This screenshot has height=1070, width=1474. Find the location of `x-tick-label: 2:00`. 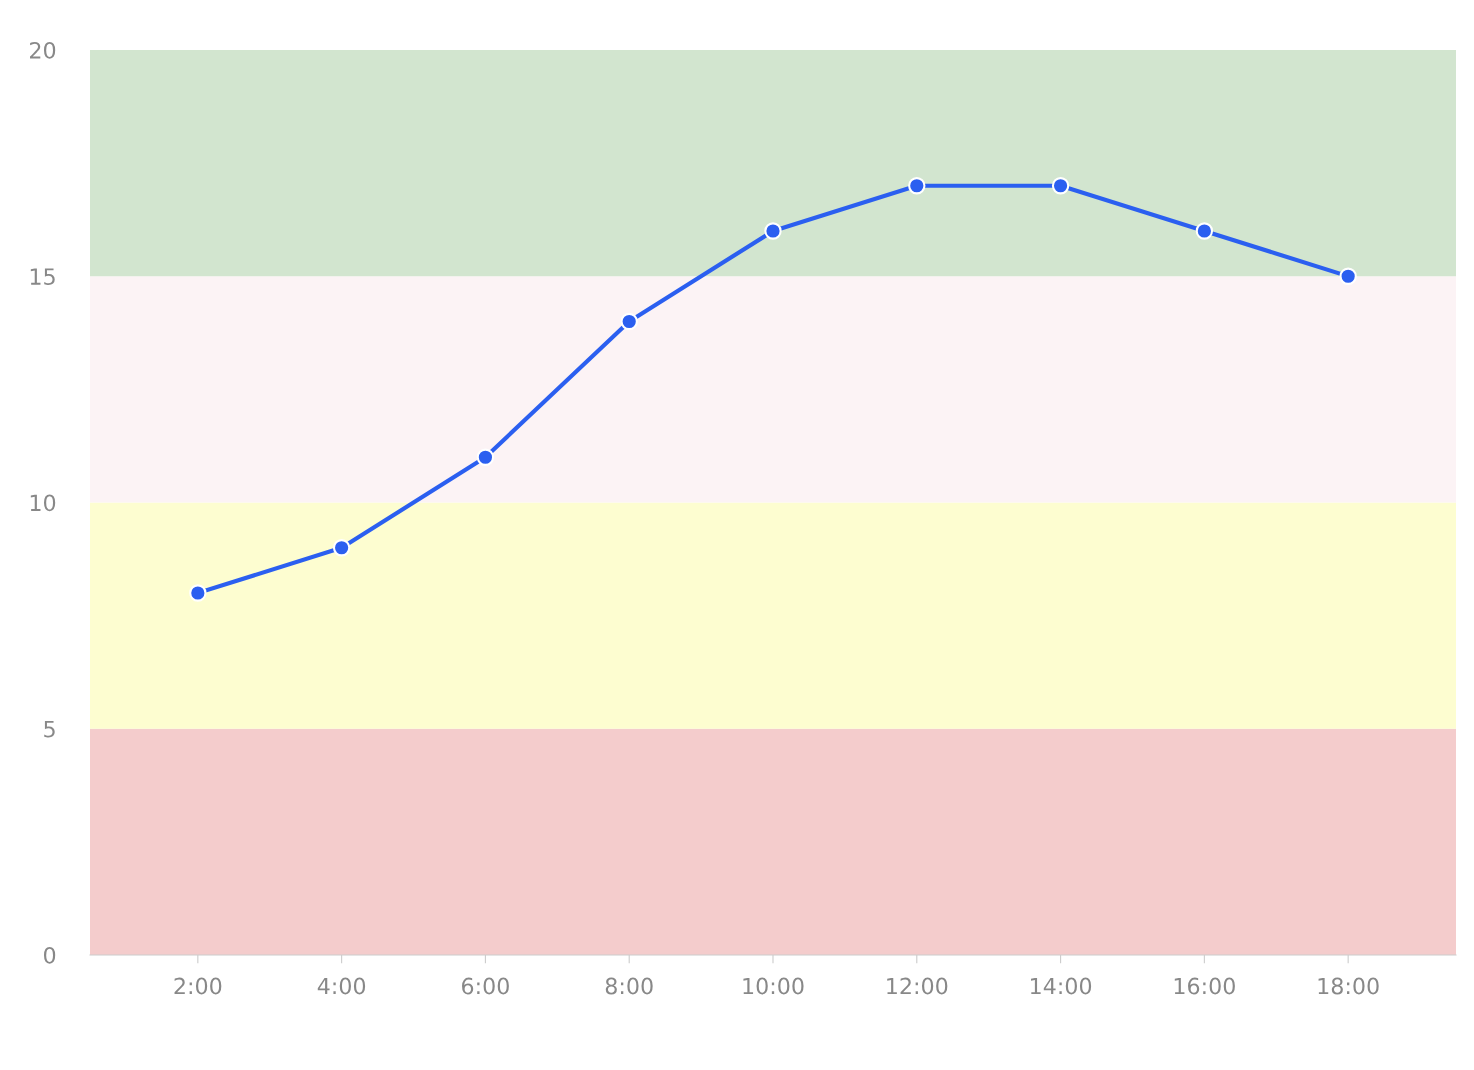

x-tick-label: 2:00 is located at coordinates (198, 986).